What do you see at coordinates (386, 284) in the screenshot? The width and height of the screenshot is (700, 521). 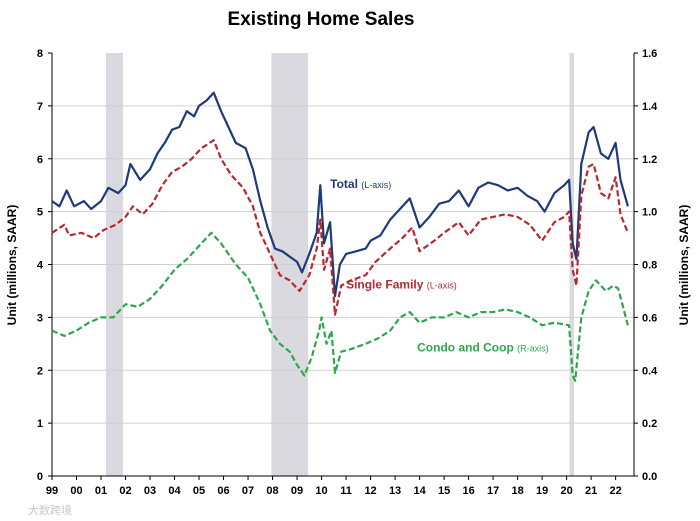 I see `annotation-name: Single Family` at bounding box center [386, 284].